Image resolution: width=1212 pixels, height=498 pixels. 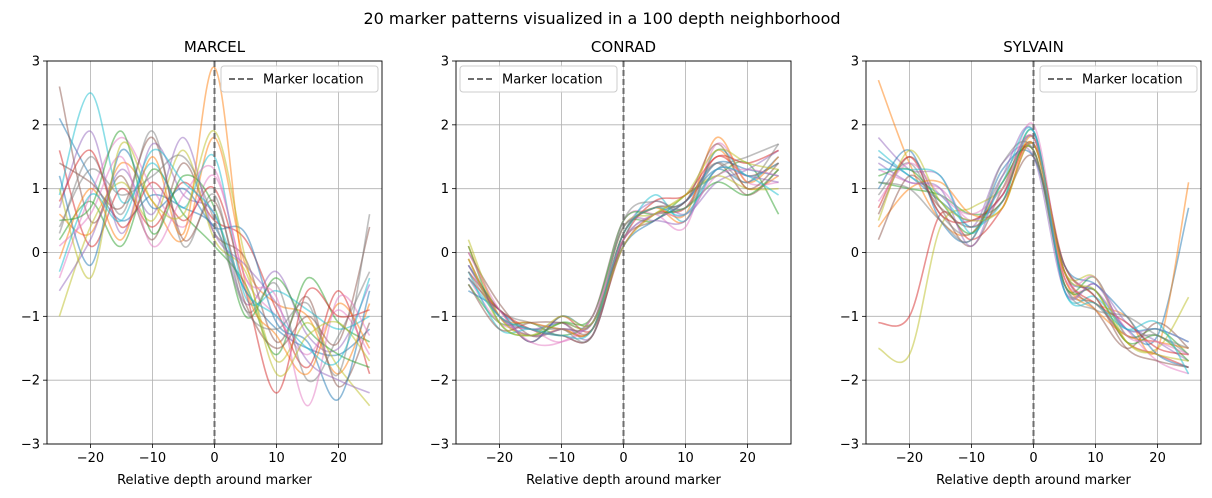 I want to click on panel-title: SYLVAIN, so click(x=1033, y=47).